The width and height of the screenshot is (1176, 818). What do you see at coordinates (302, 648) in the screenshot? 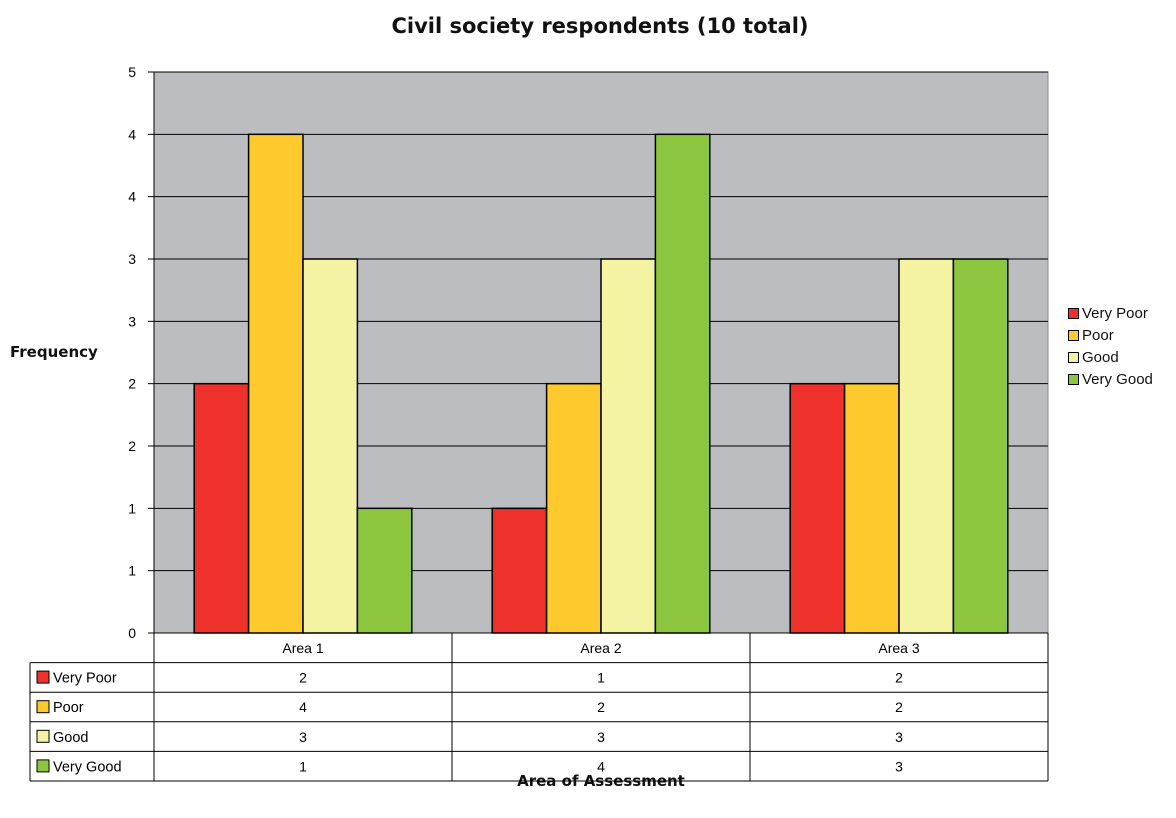
I see `x-tick-label: Area 1` at bounding box center [302, 648].